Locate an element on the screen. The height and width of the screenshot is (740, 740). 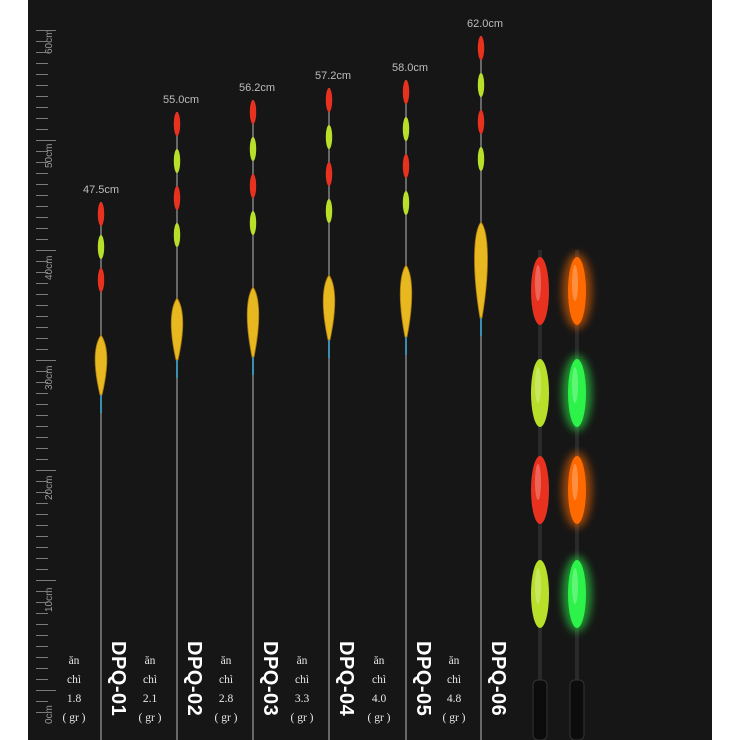
spec-weight: 4.8 is located at coordinates (454, 699).